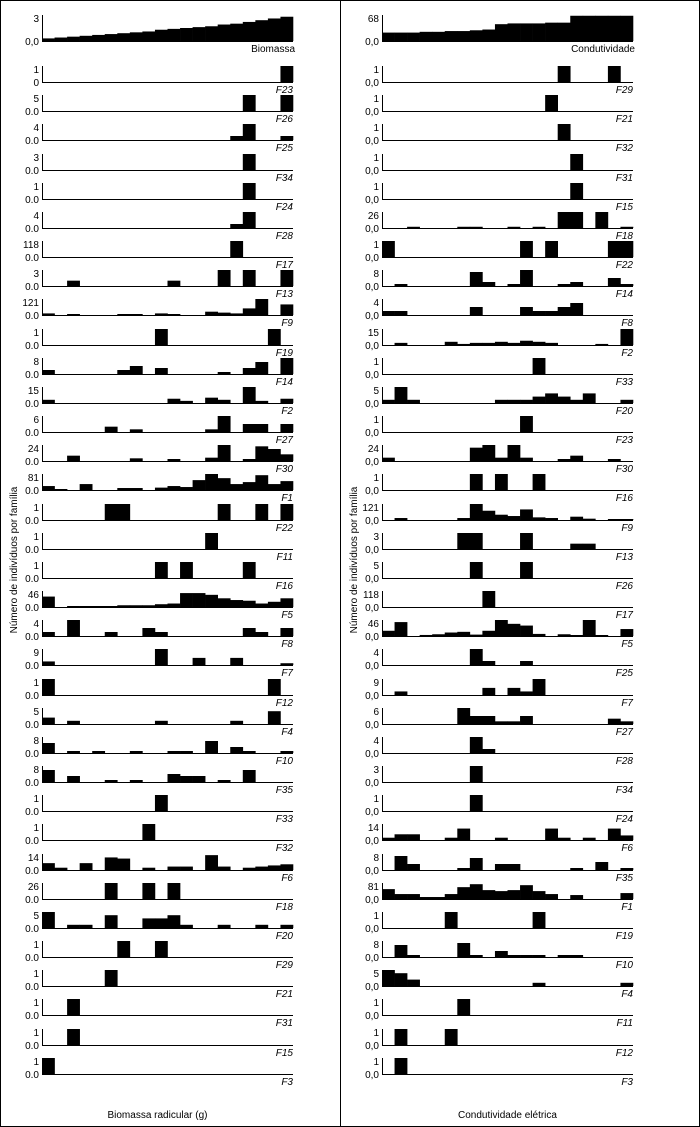  I want to click on row-f18-ymax-label: 26, so click(34, 887).